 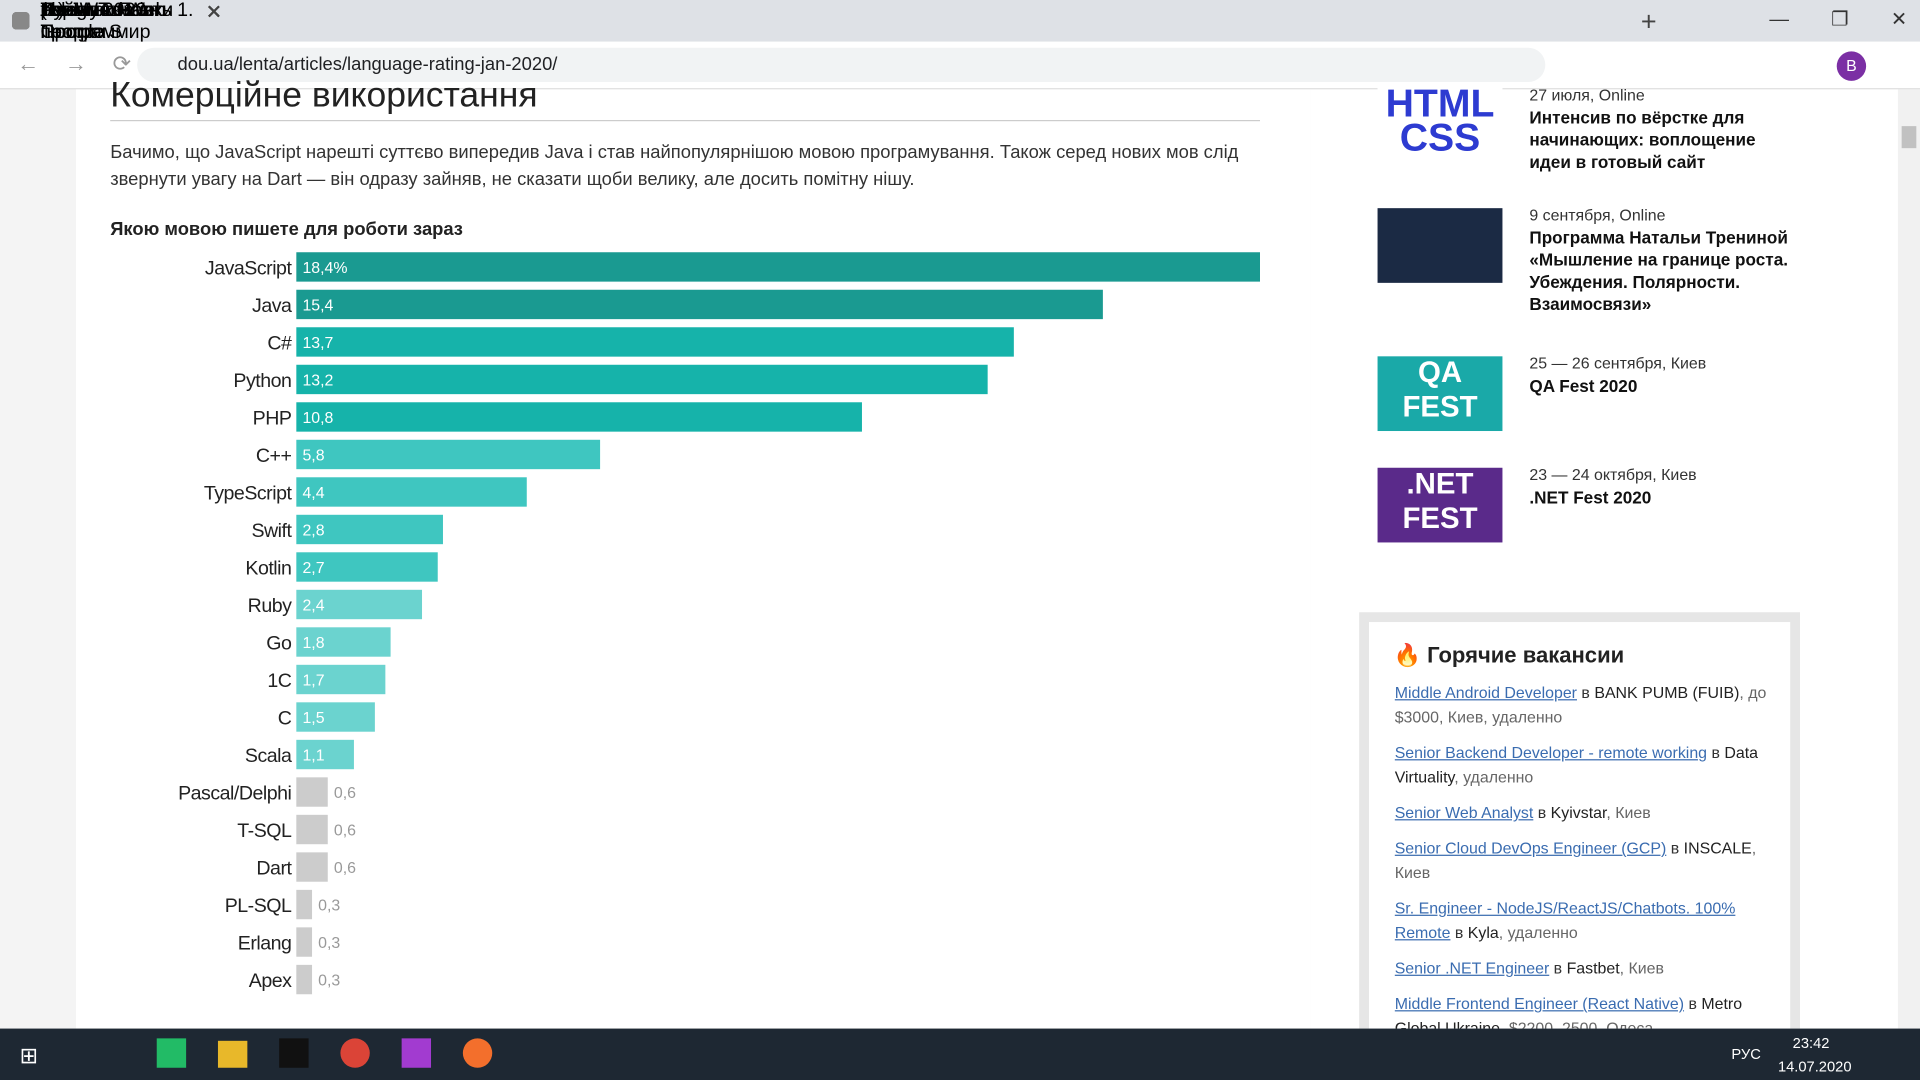 What do you see at coordinates (1613, 474) in the screenshot?
I see `event-date: 23 — 24 октября, Киев` at bounding box center [1613, 474].